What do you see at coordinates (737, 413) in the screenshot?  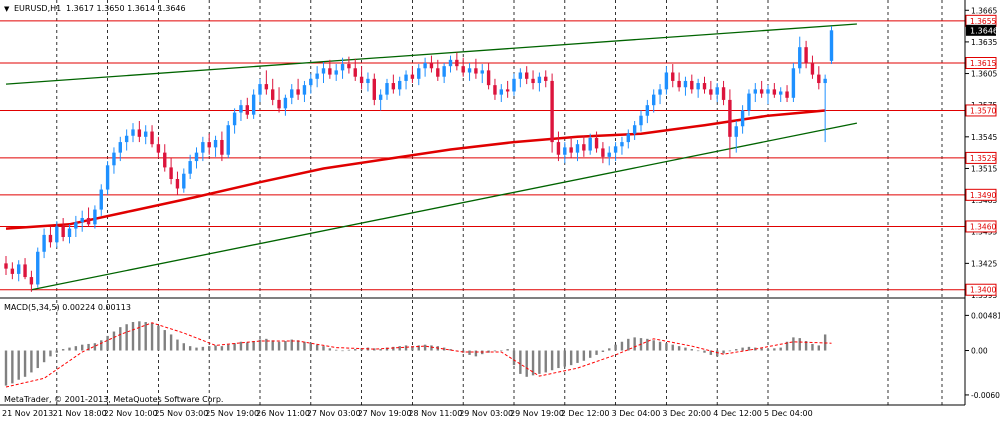 I see `x-tick-label: 4 Dec 12:00` at bounding box center [737, 413].